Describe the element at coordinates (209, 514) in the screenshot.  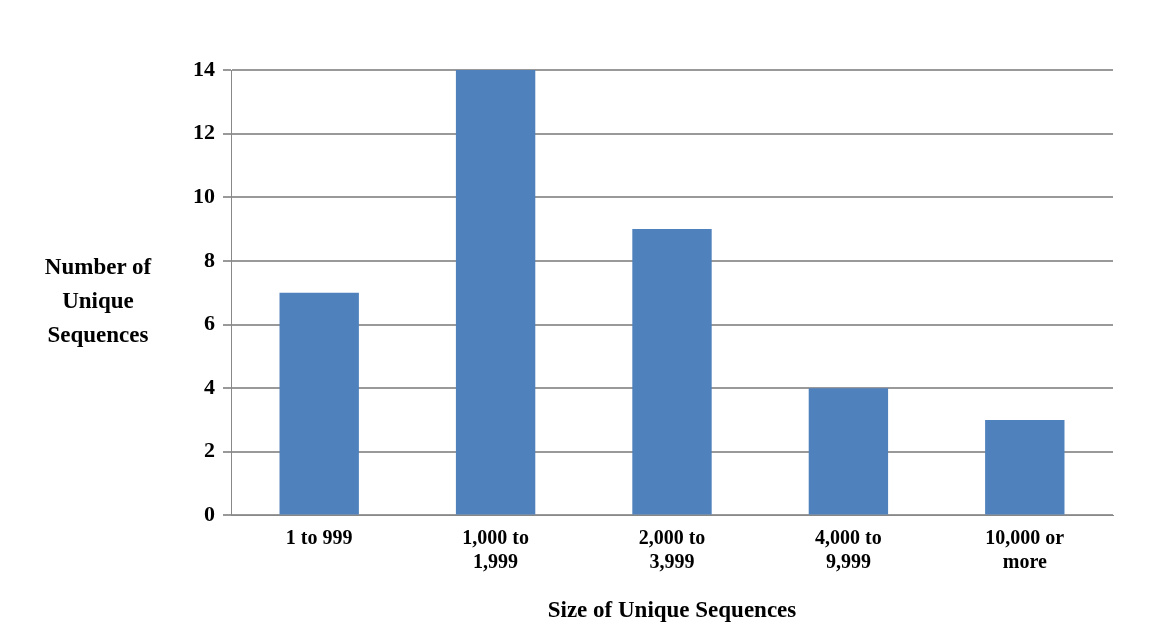
I see `y-tick-label: 0` at that location.